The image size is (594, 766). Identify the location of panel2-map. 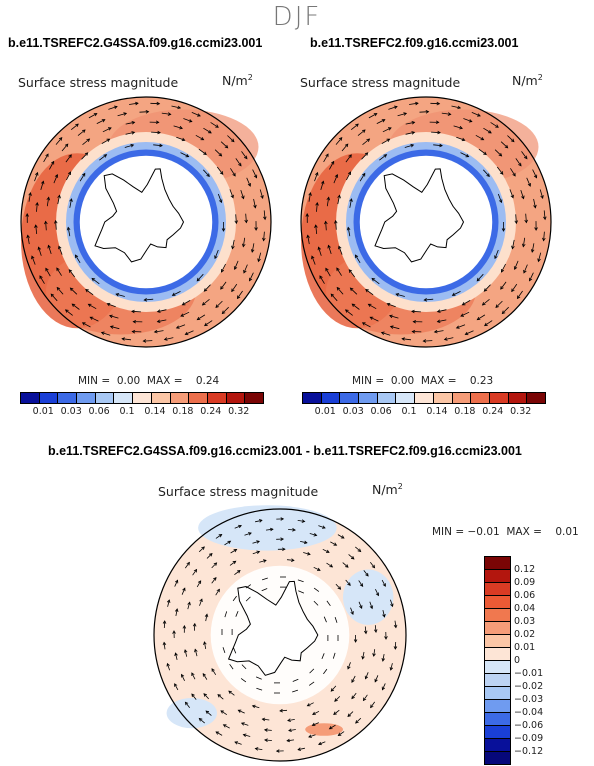
(426, 222).